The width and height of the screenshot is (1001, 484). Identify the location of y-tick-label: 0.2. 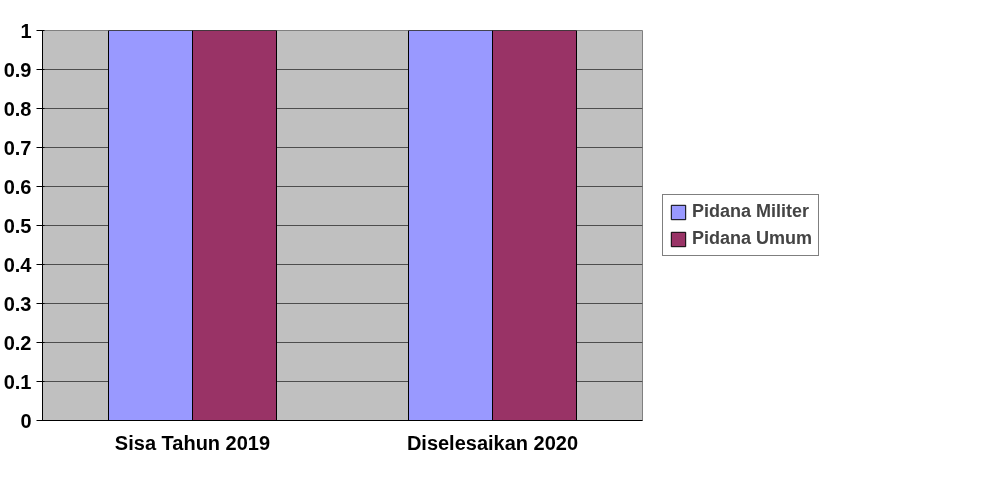
(17, 342).